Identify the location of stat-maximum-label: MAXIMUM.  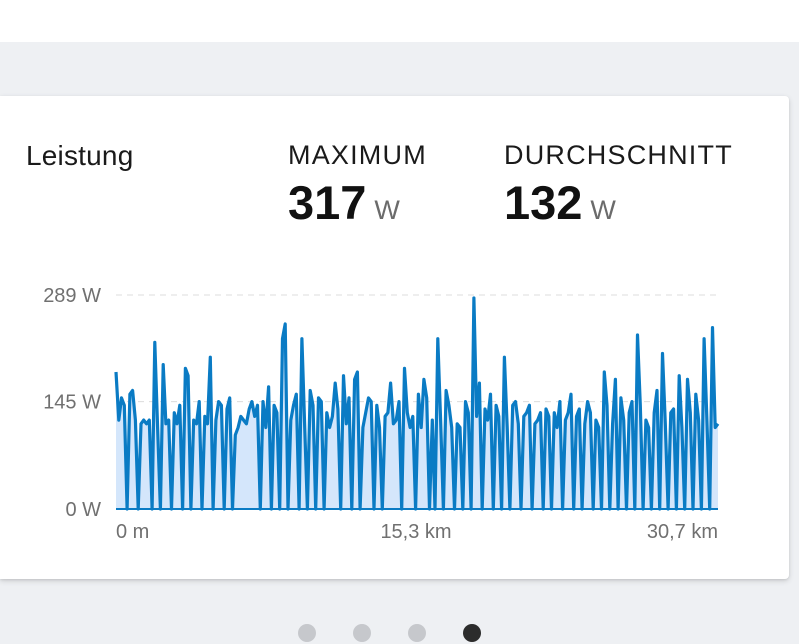
(357, 155).